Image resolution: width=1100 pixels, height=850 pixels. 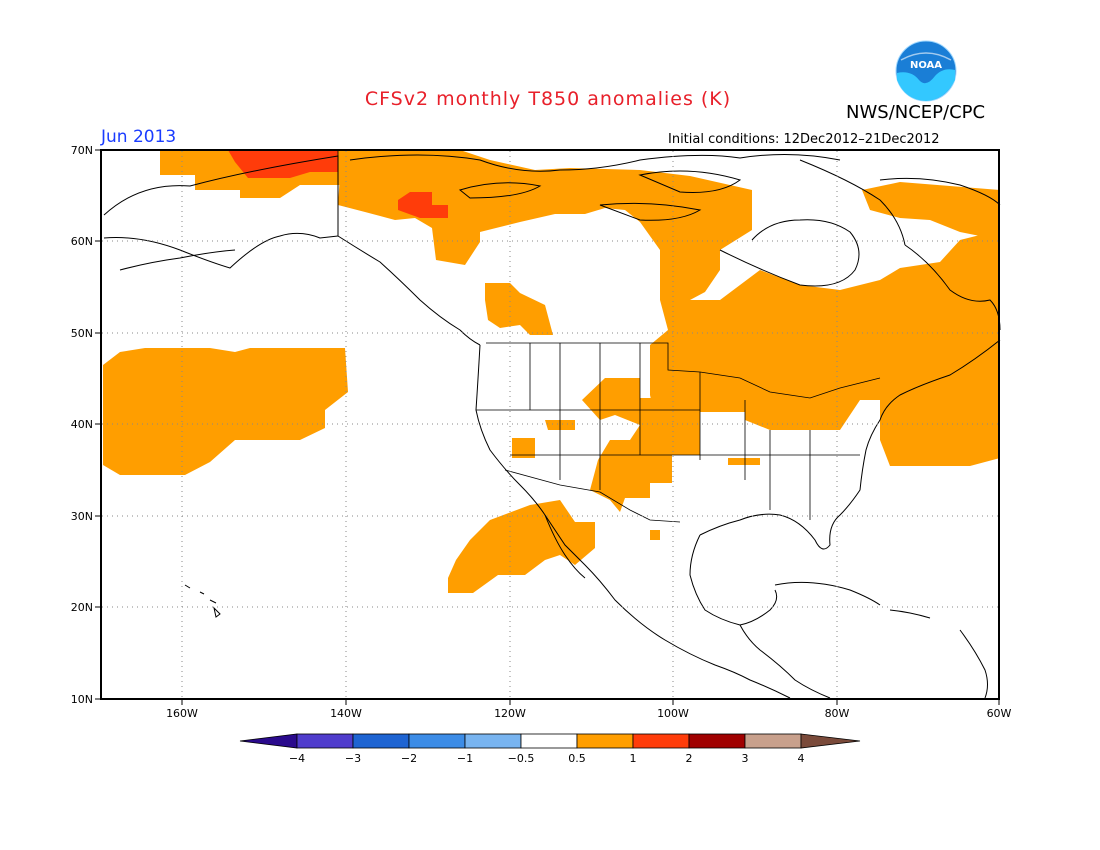 What do you see at coordinates (297, 758) in the screenshot?
I see `colorbar-label: −4` at bounding box center [297, 758].